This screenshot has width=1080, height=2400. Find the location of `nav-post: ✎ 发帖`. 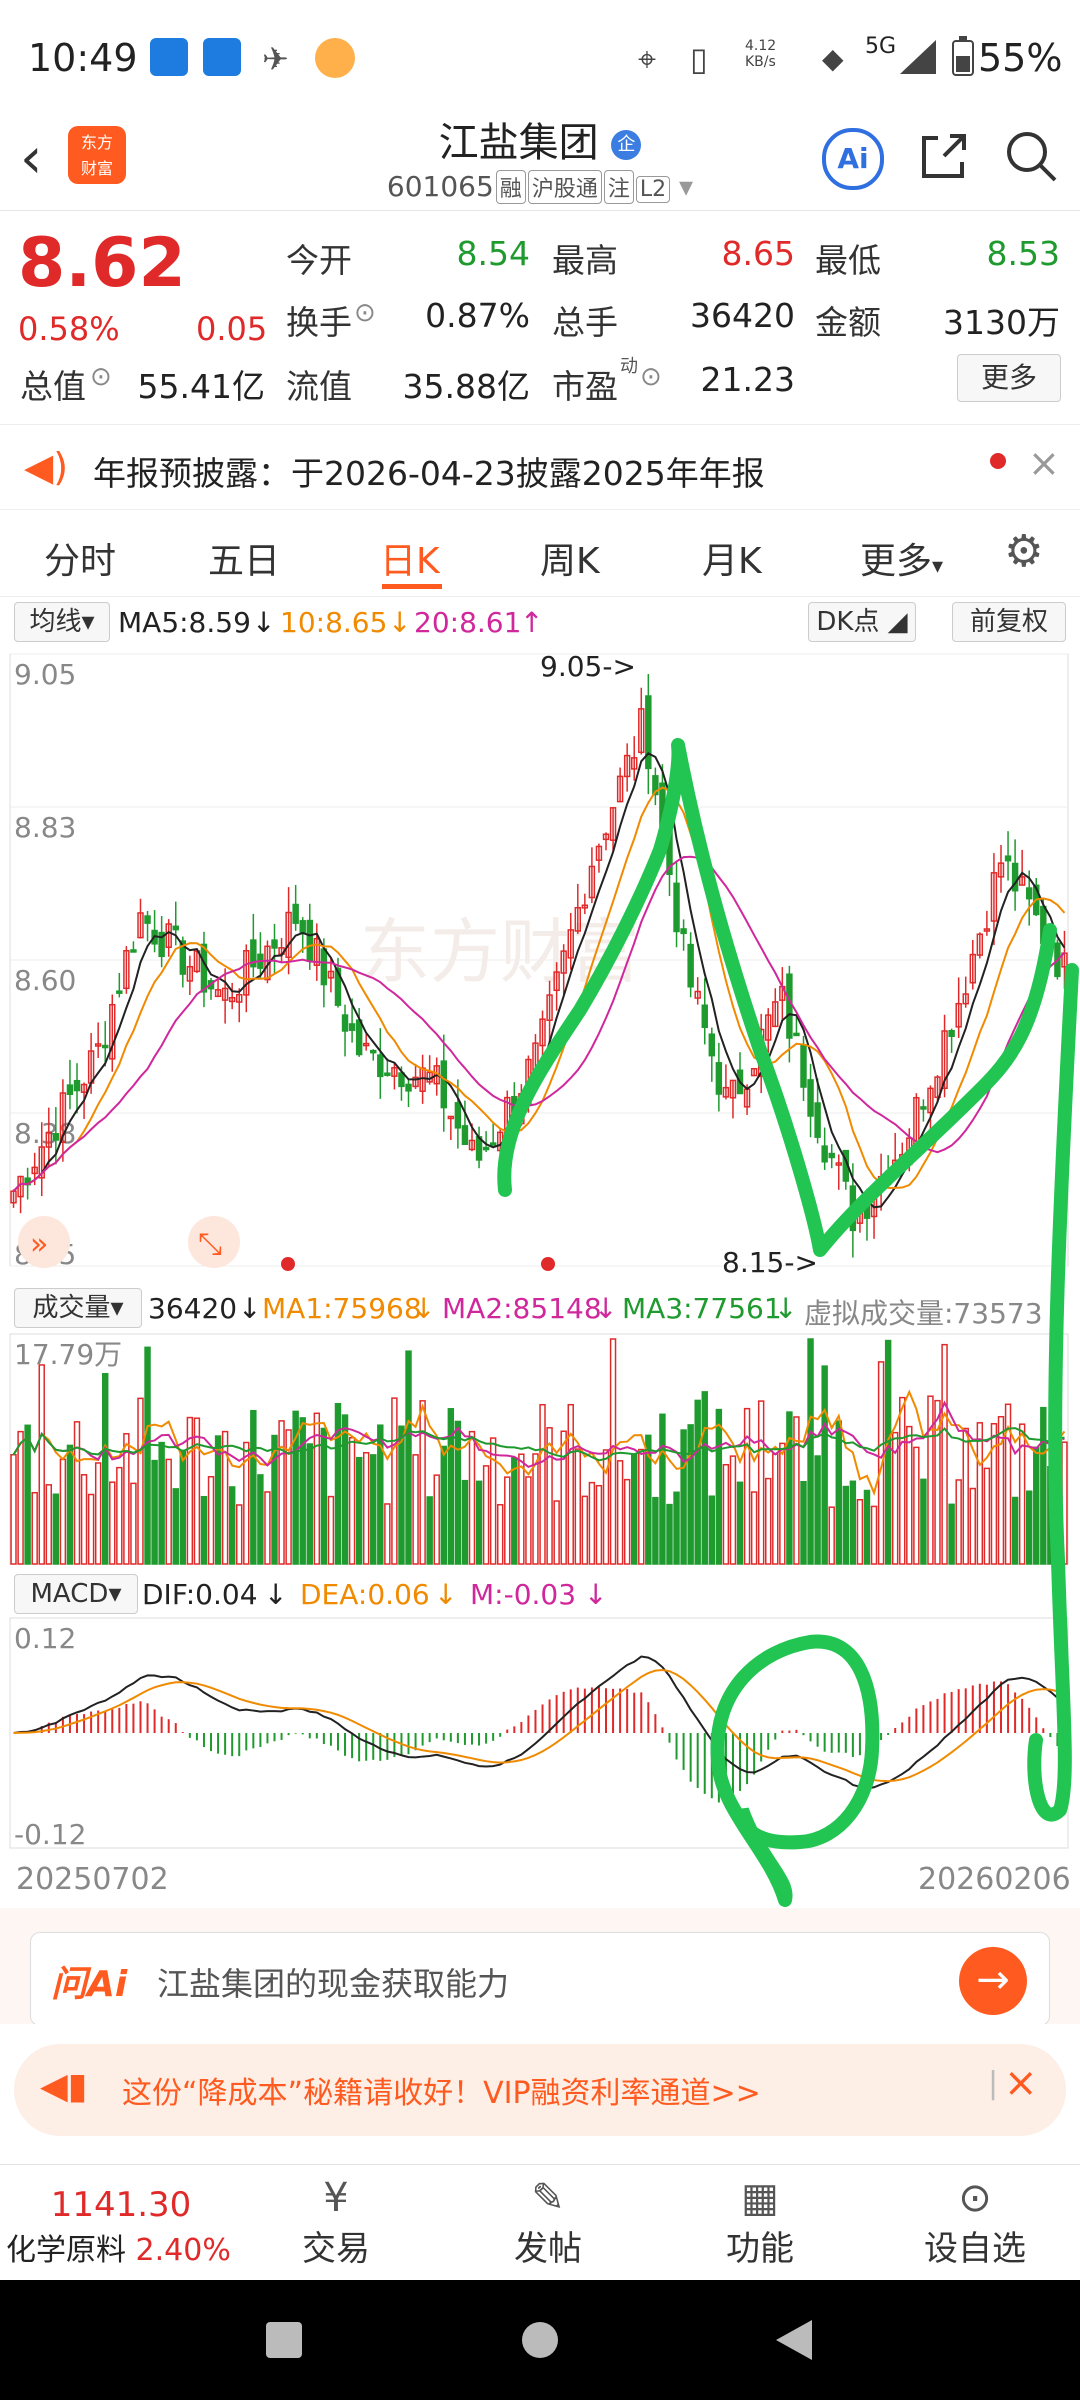

nav-post: ✎ 发帖 is located at coordinates (548, 2222).